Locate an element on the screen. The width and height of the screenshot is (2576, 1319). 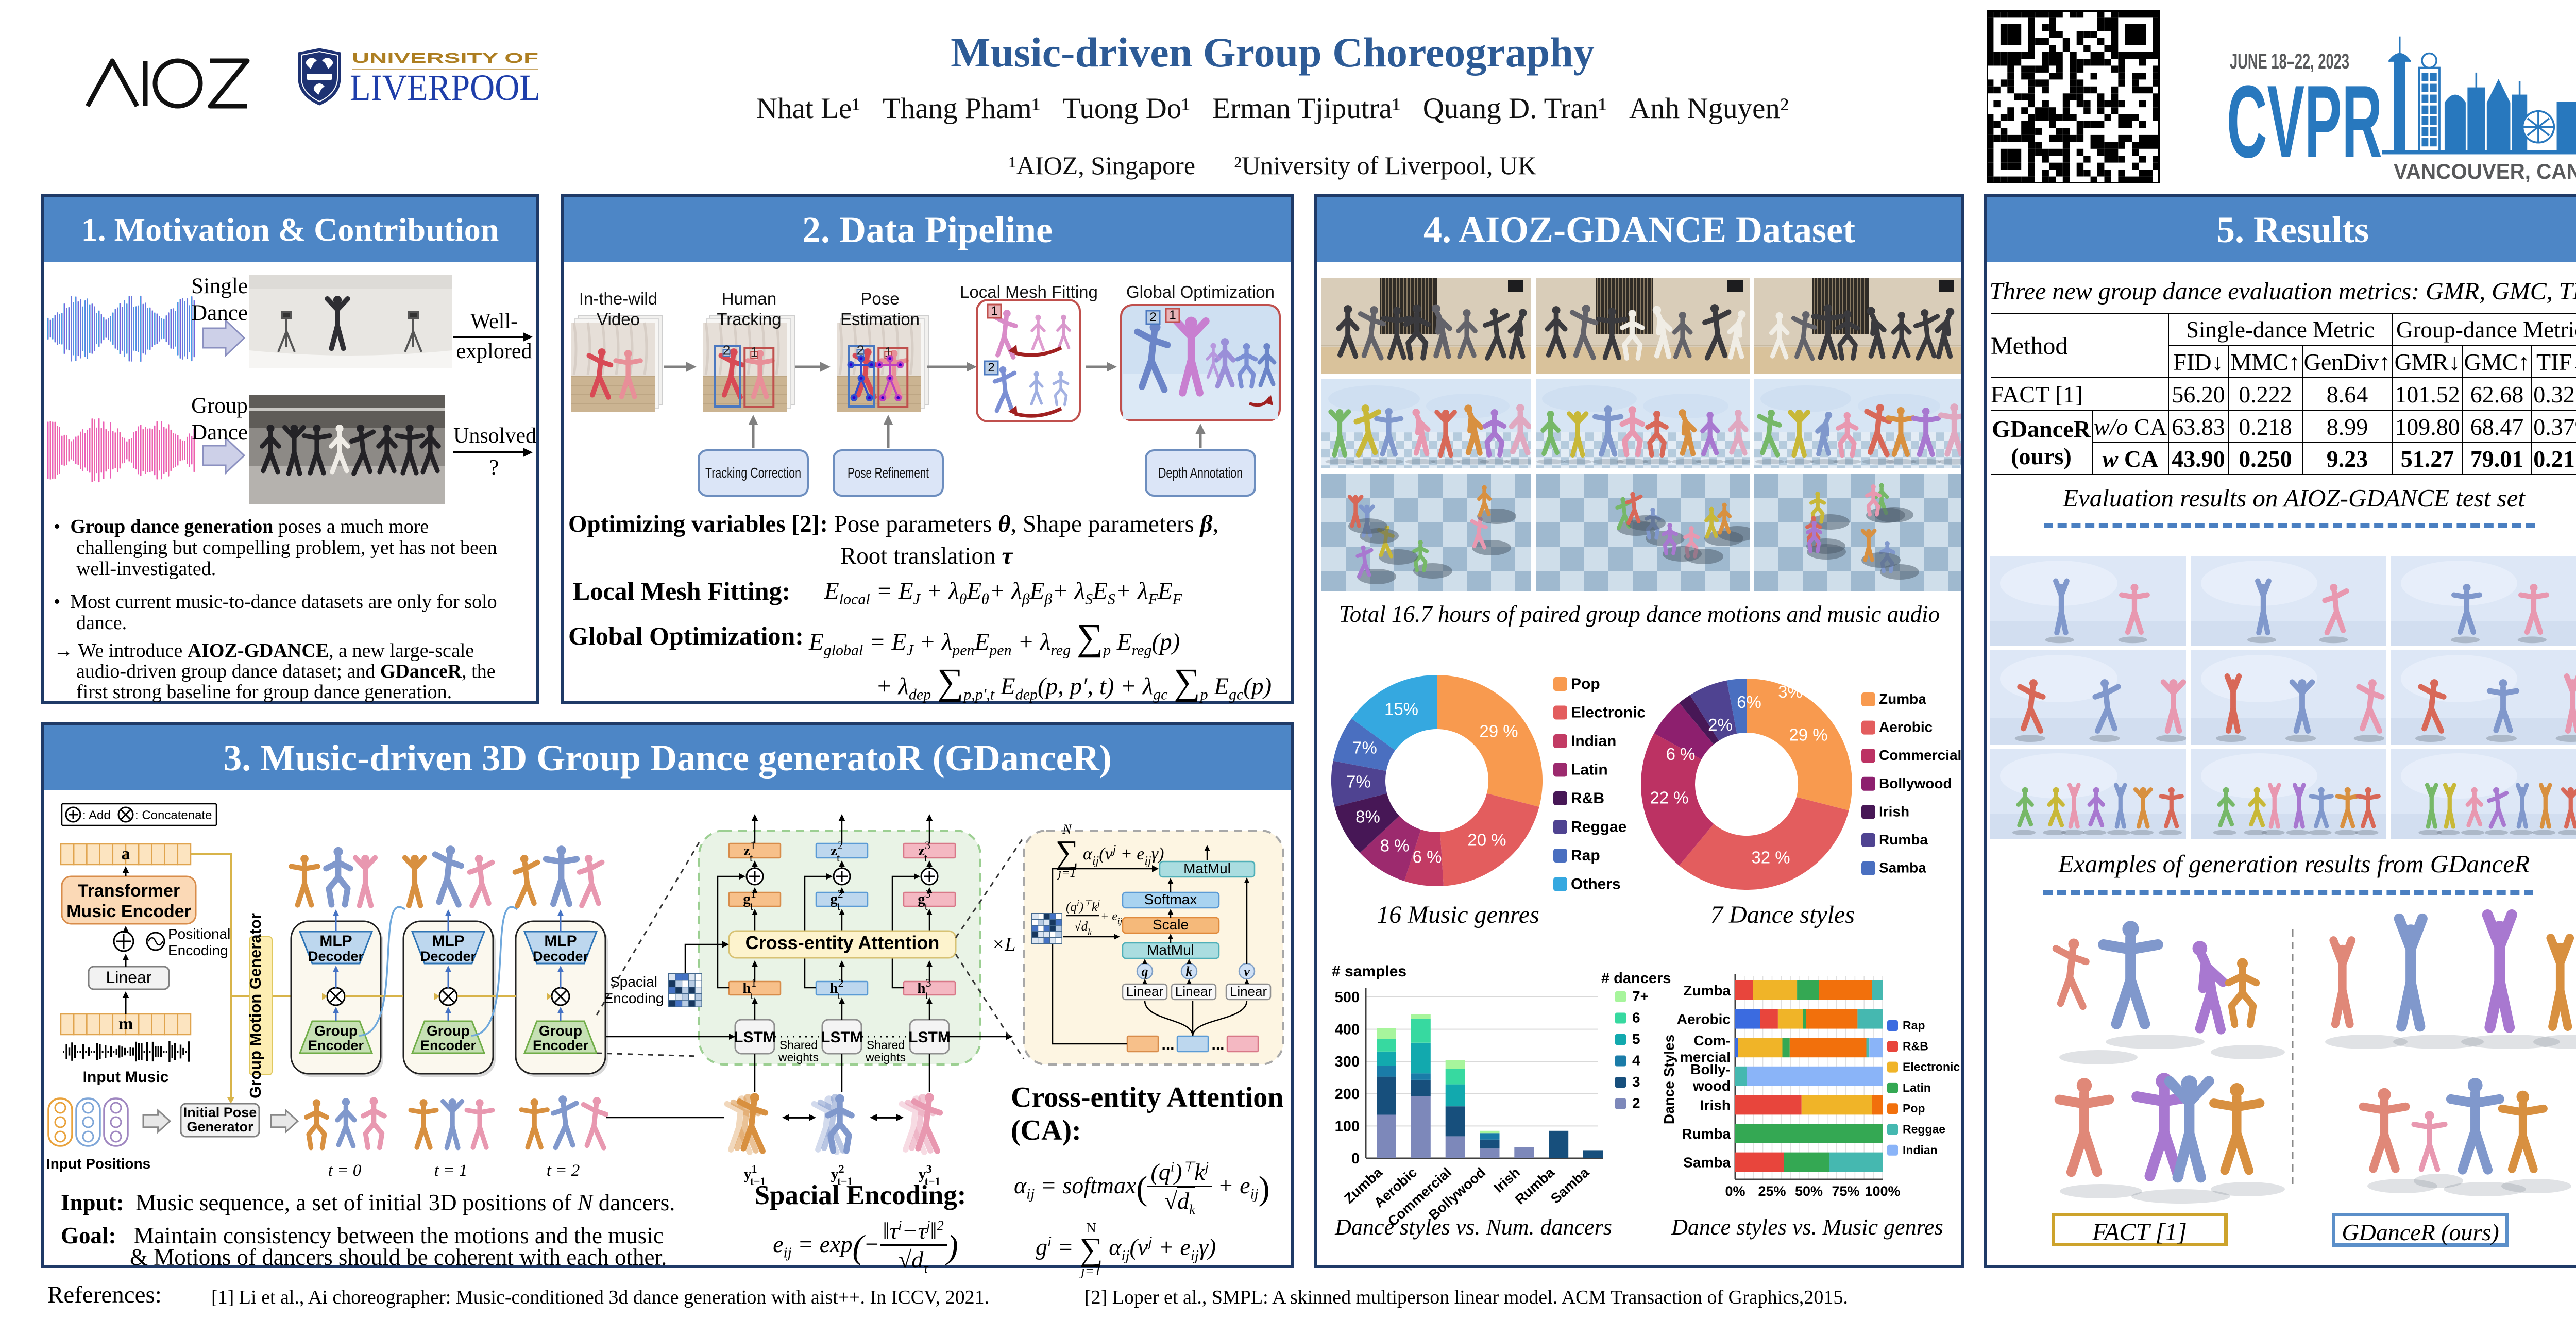
svg-text: Dance Styles is located at coordinates (1669, 1079).